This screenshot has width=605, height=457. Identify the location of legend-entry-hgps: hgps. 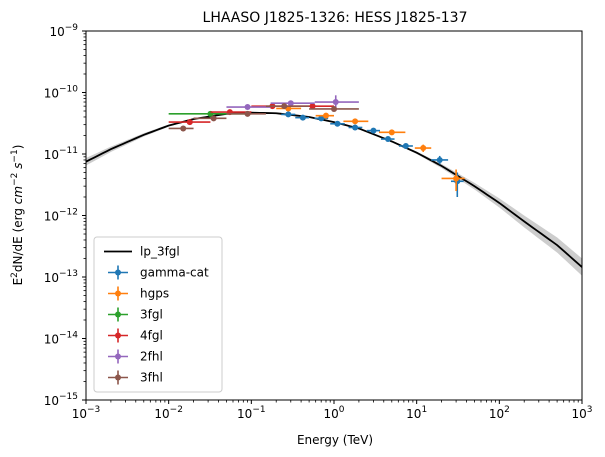
(138, 293).